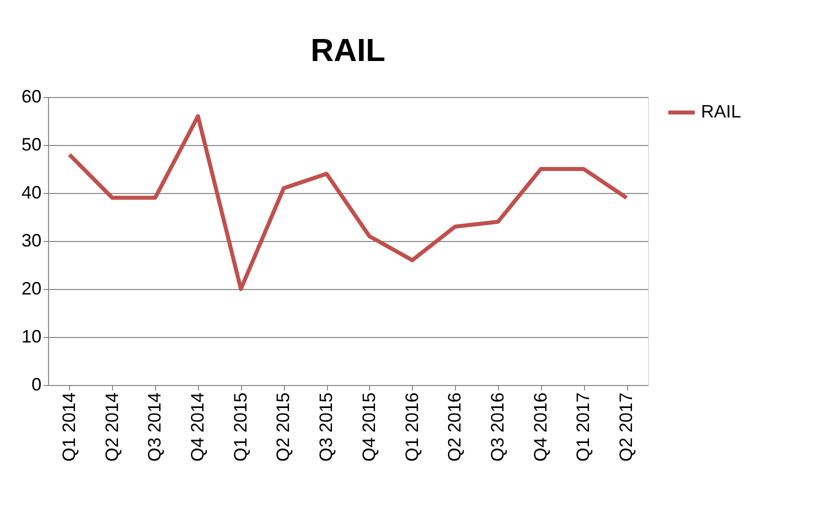  Describe the element at coordinates (31, 144) in the screenshot. I see `y-tick-label: 50` at that location.